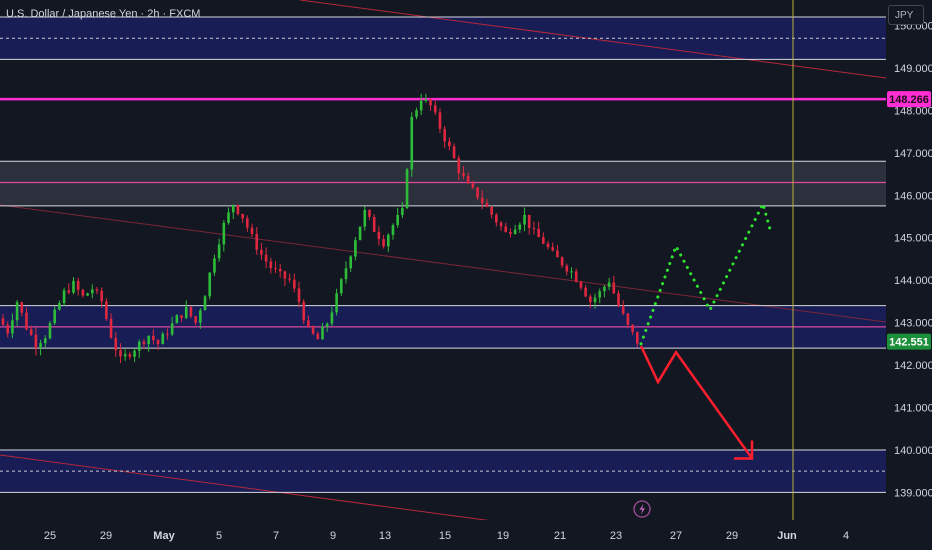 The image size is (932, 550). Describe the element at coordinates (846, 536) in the screenshot. I see `time-tick-label: 4` at that location.